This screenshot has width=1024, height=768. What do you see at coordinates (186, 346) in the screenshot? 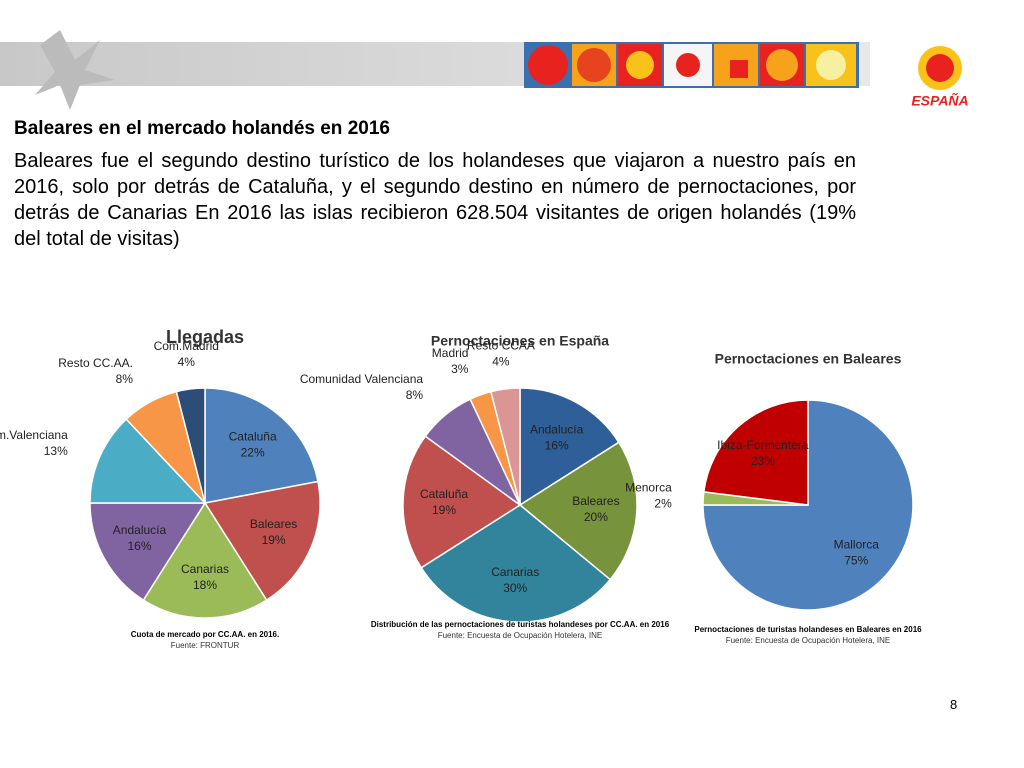
I see `slice-label: Com.Madrid` at bounding box center [186, 346].